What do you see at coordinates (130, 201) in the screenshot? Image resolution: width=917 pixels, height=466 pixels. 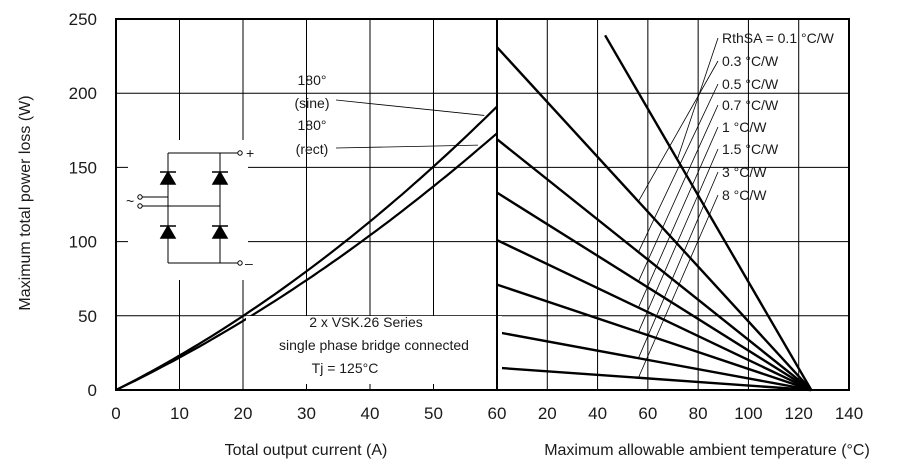 I see `ac-input-label: ~` at bounding box center [130, 201].